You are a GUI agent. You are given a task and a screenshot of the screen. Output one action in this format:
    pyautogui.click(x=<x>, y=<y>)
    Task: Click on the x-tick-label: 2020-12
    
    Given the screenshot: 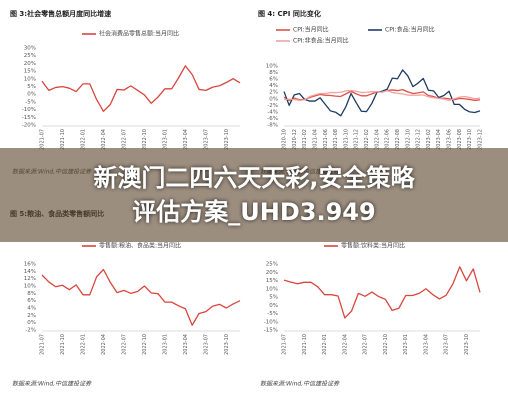 What is the action you would take?
    pyautogui.click(x=295, y=139)
    